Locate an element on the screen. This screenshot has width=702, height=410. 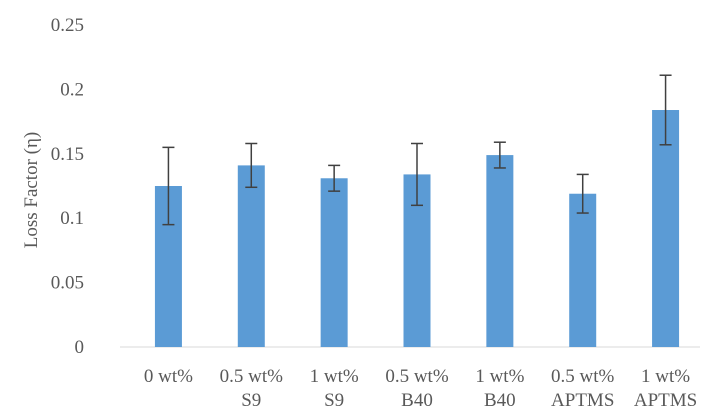
y-tick-label: 0.25 is located at coordinates (67, 25).